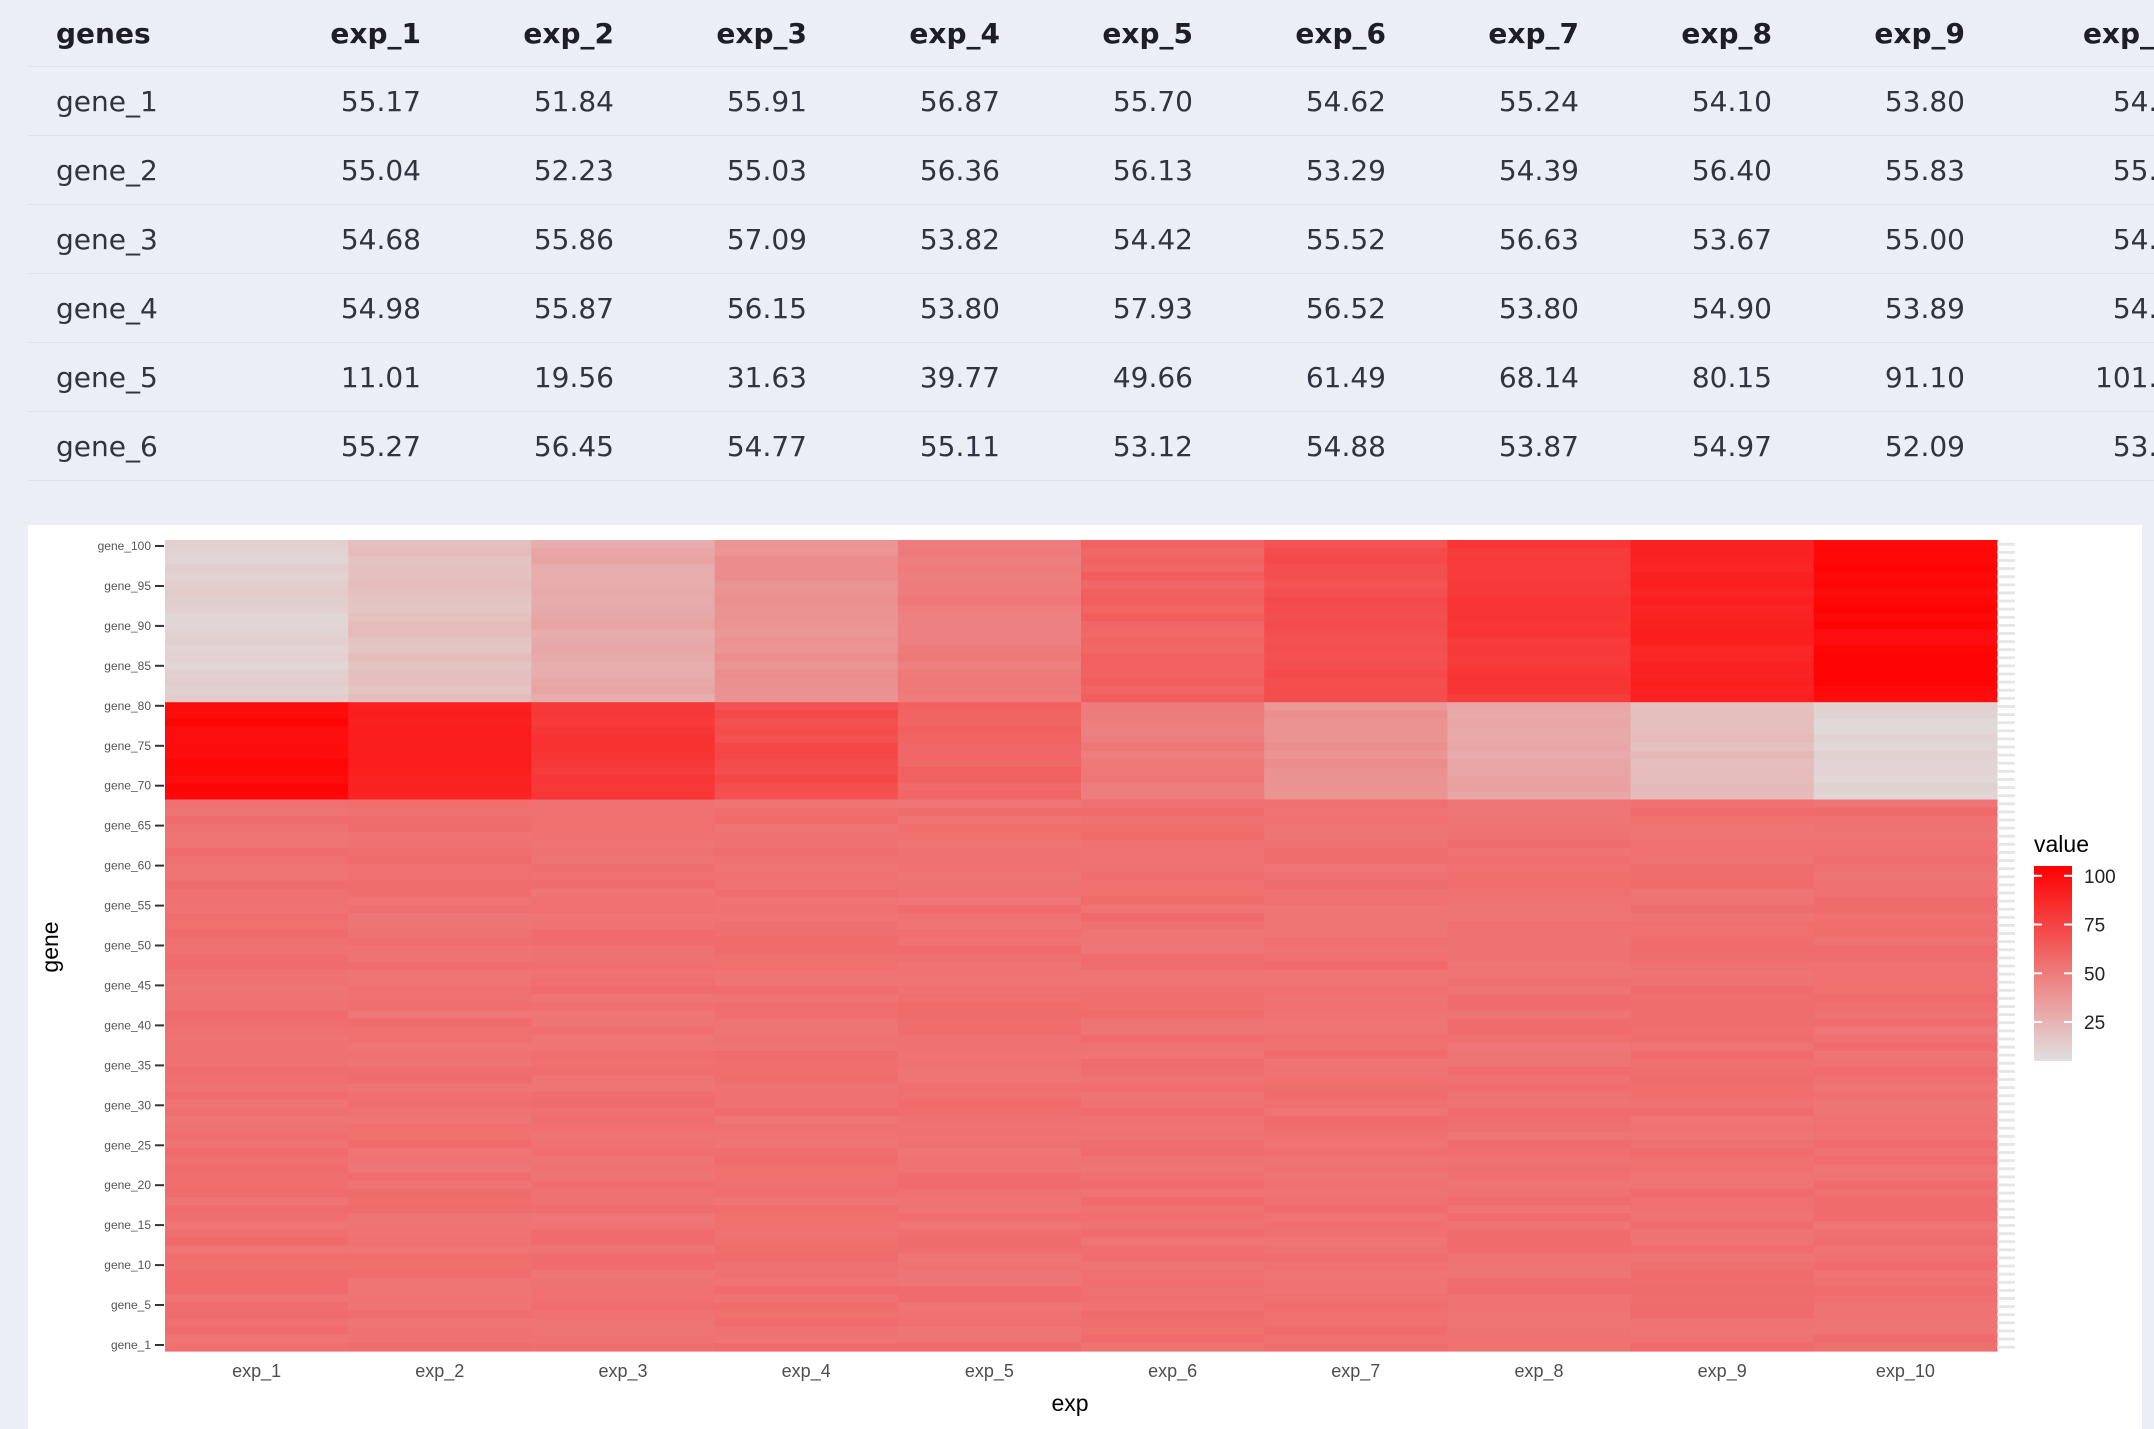  Describe the element at coordinates (127, 706) in the screenshot. I see `y-tick-label: gene_80` at that location.